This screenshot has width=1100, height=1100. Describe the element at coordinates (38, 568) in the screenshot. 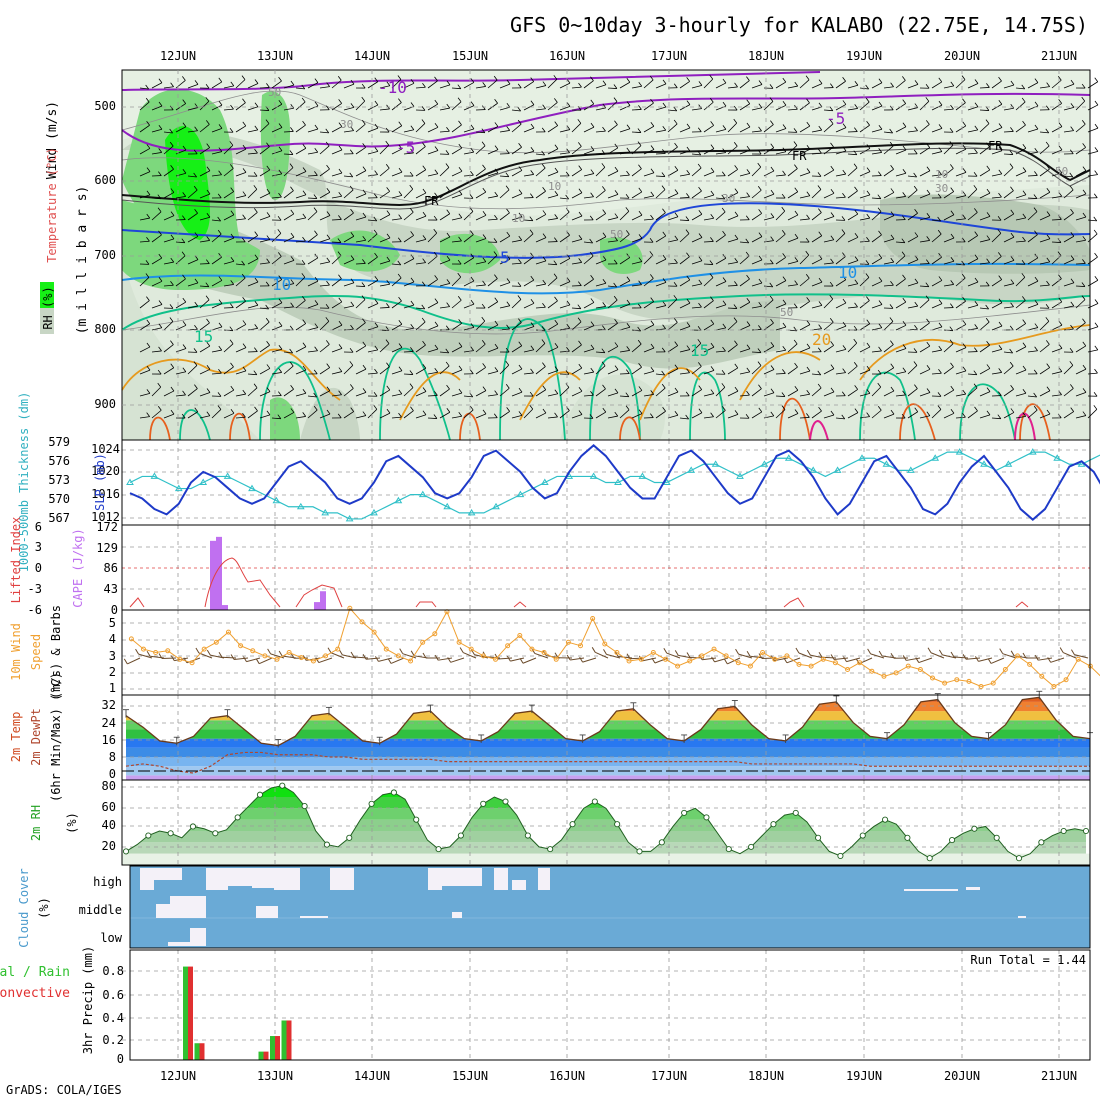

I see `y-tick-label: 0` at that location.